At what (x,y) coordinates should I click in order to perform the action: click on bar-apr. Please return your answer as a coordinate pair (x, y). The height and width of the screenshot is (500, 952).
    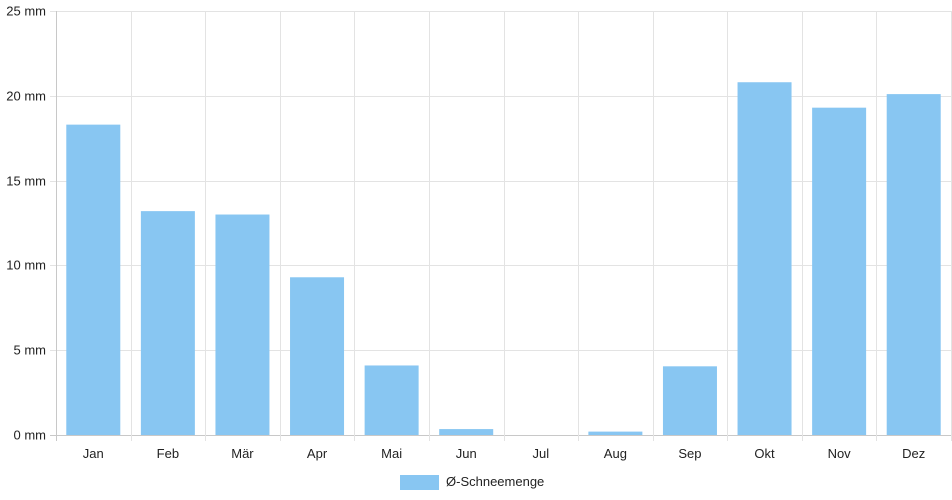
    Looking at the image, I should click on (317, 356).